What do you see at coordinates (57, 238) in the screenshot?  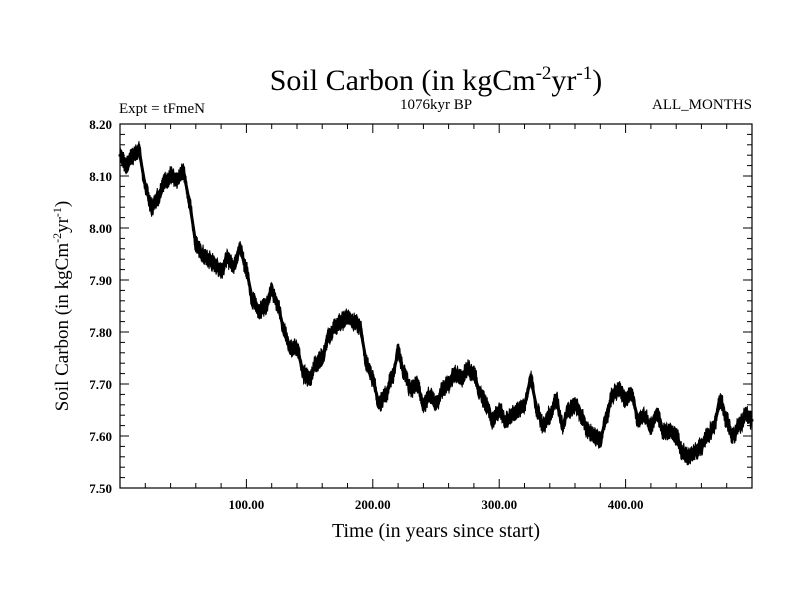 I see `y-axis-label-sup1: -2` at bounding box center [57, 238].